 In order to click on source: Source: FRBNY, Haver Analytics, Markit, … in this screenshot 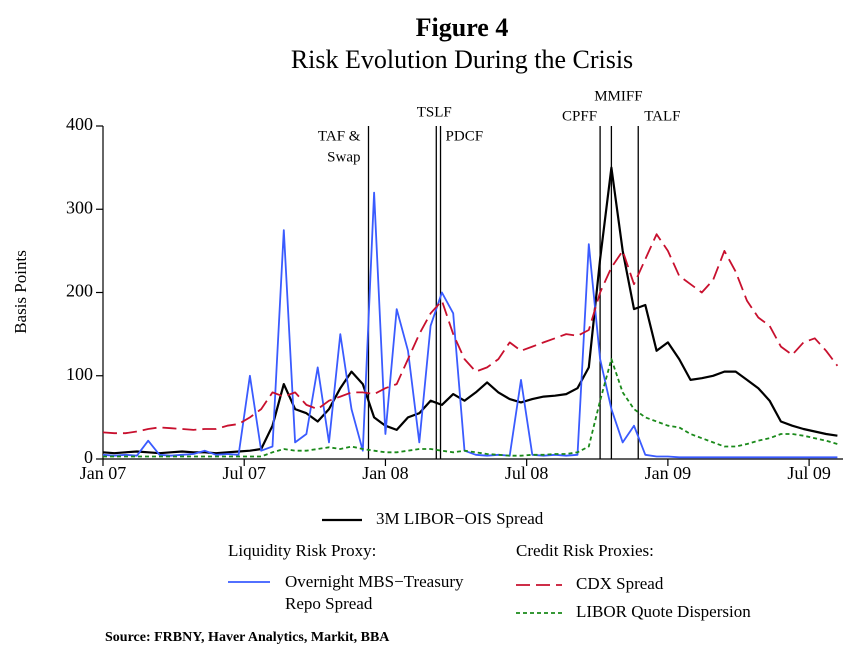, I will do `click(247, 637)`.